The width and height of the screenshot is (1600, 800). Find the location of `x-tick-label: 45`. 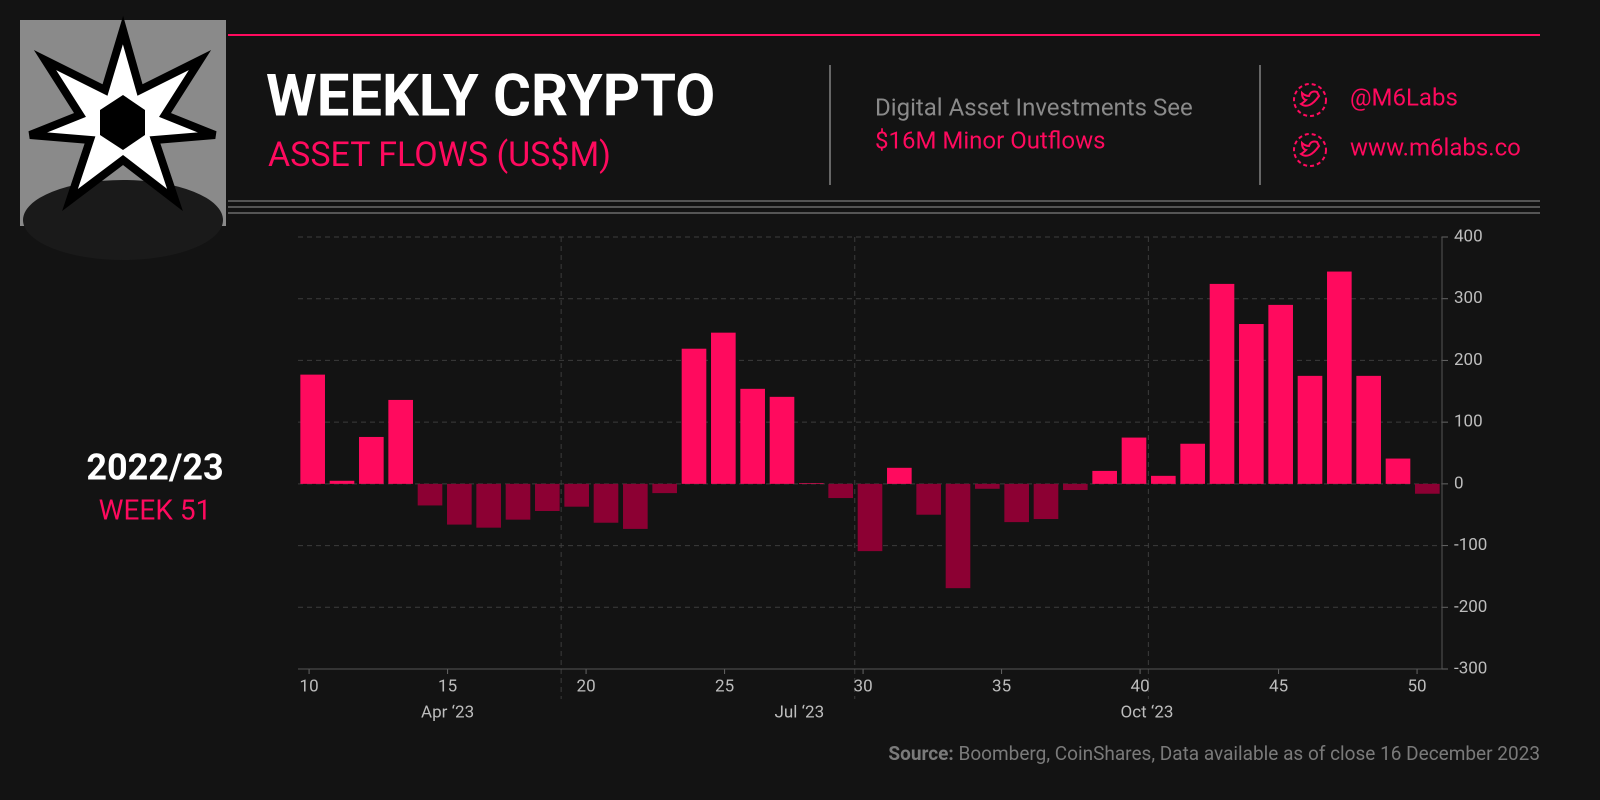

x-tick-label: 45 is located at coordinates (1278, 686).